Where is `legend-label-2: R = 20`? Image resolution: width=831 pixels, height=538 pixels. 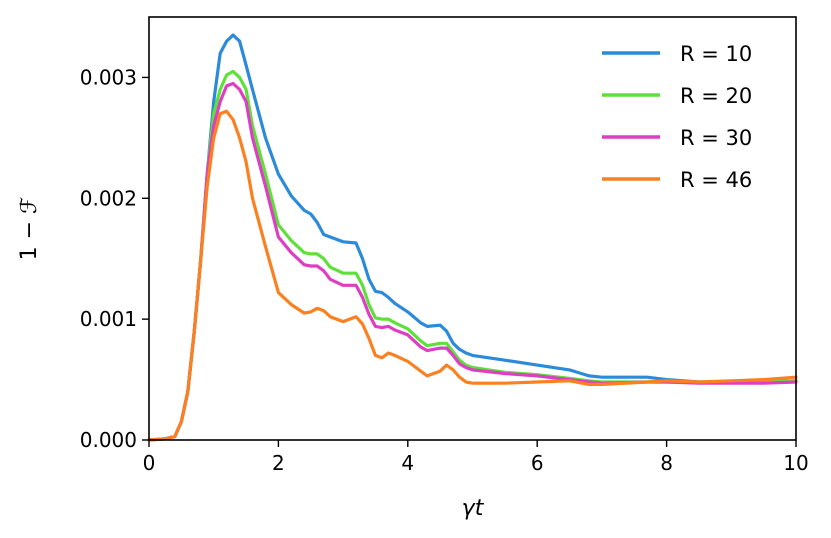 legend-label-2: R = 20 is located at coordinates (716, 96).